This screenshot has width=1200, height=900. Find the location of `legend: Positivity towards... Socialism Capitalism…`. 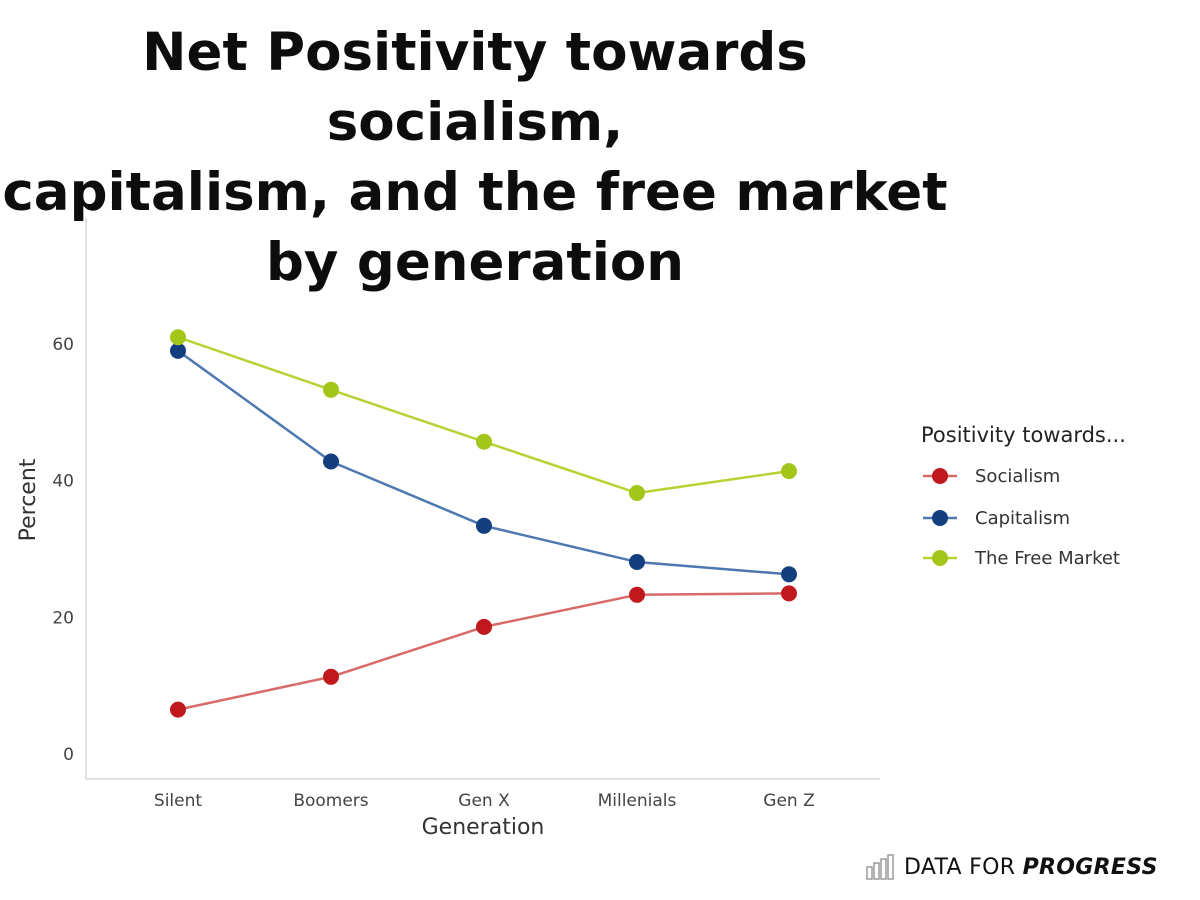

legend: Positivity towards... Socialism Capitalism… is located at coordinates (1023, 496).